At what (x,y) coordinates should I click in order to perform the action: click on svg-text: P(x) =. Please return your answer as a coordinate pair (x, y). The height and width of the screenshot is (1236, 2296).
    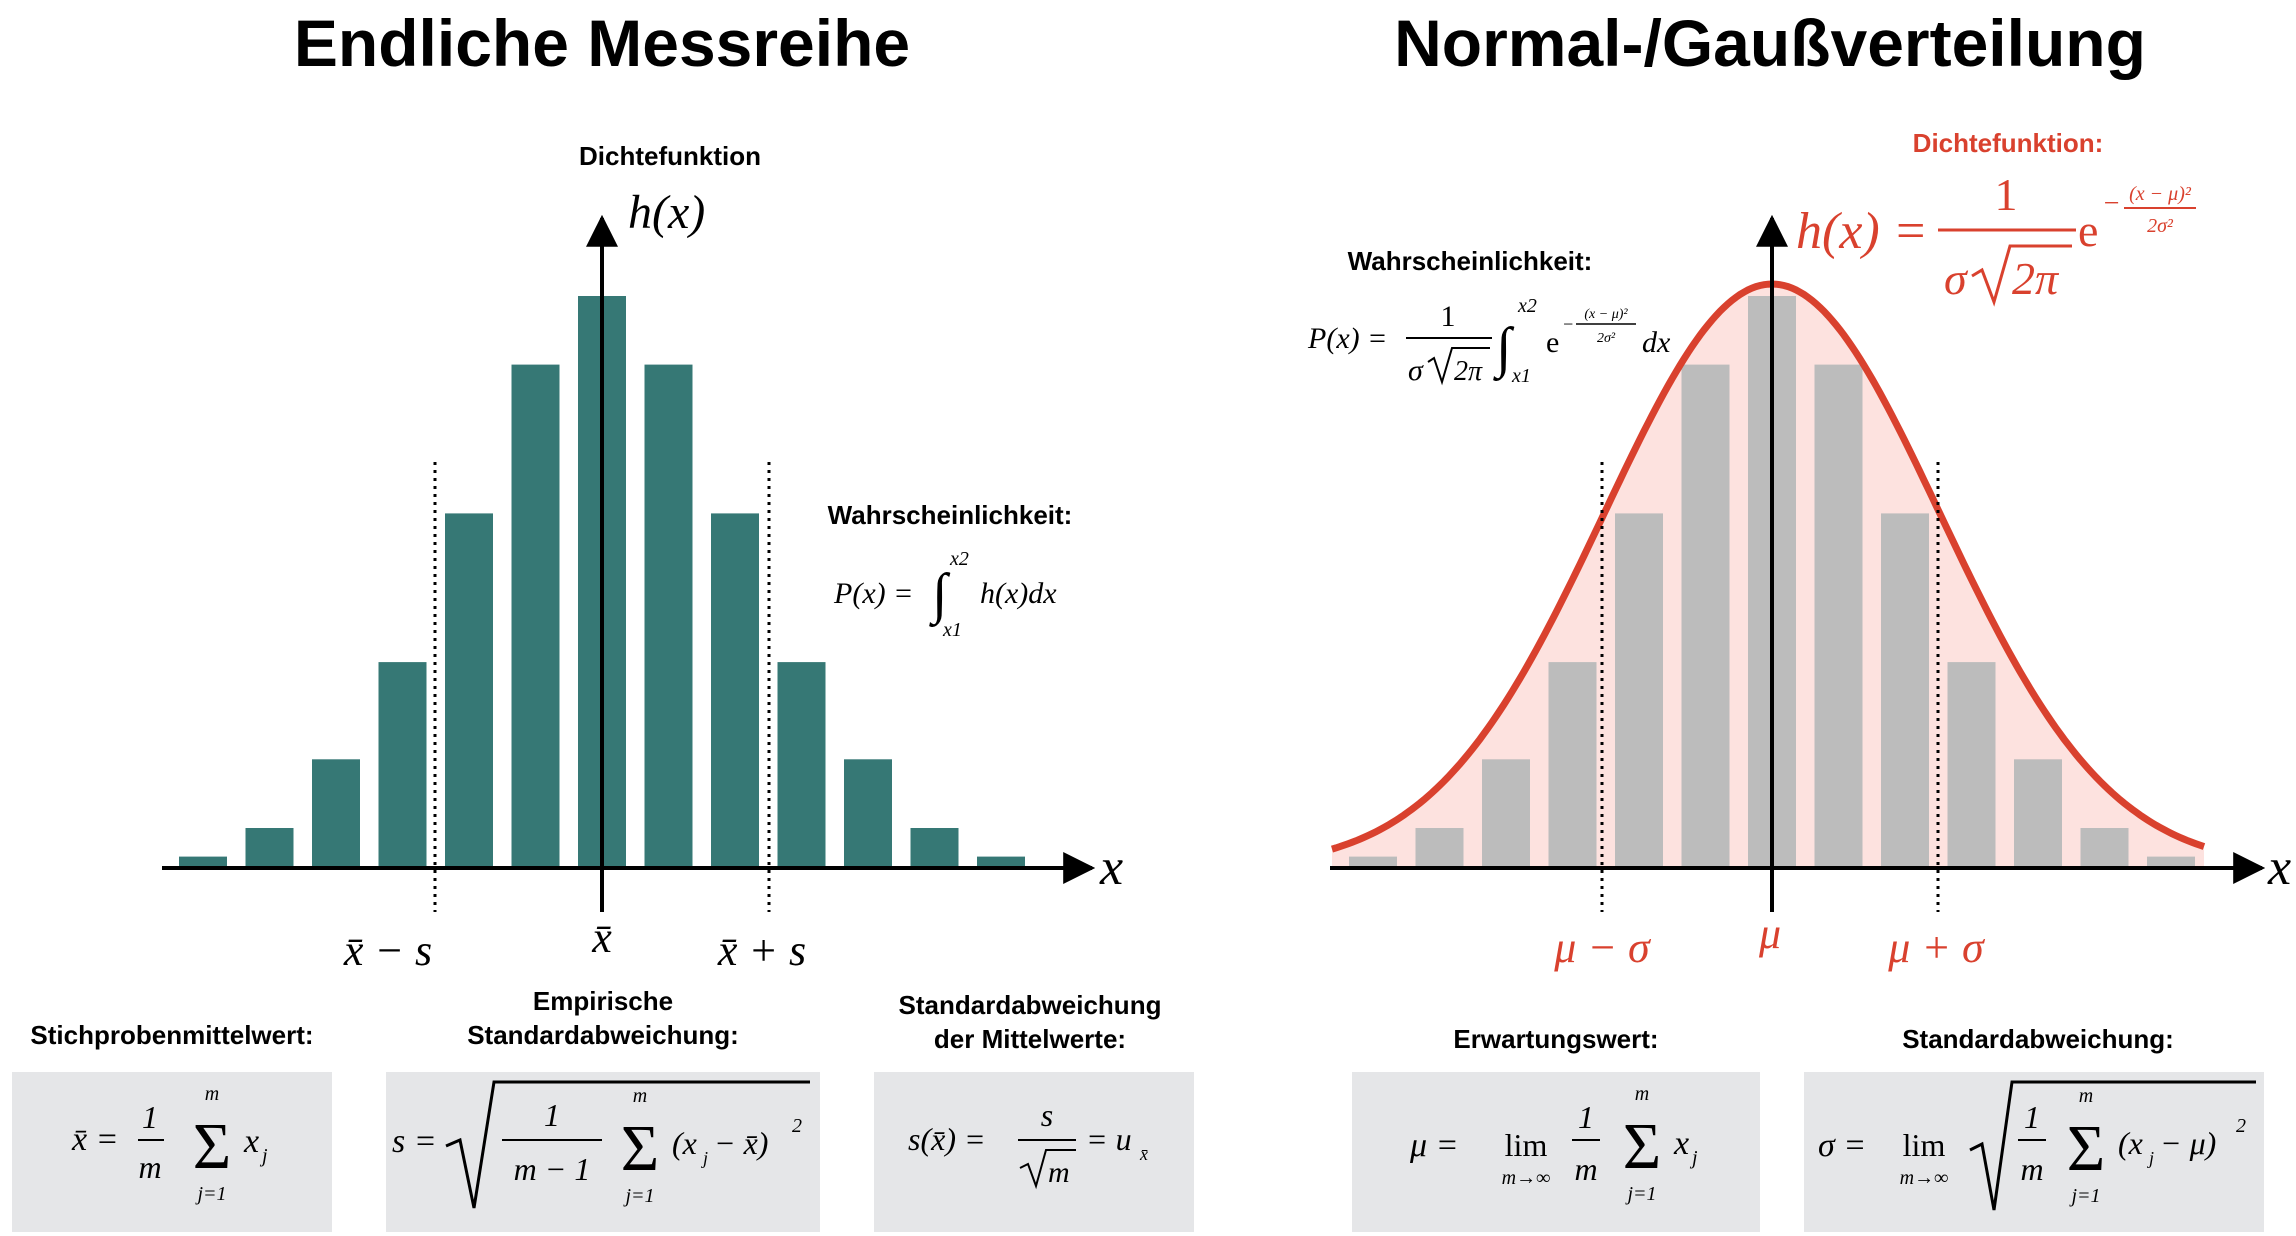
    Looking at the image, I should click on (1347, 338).